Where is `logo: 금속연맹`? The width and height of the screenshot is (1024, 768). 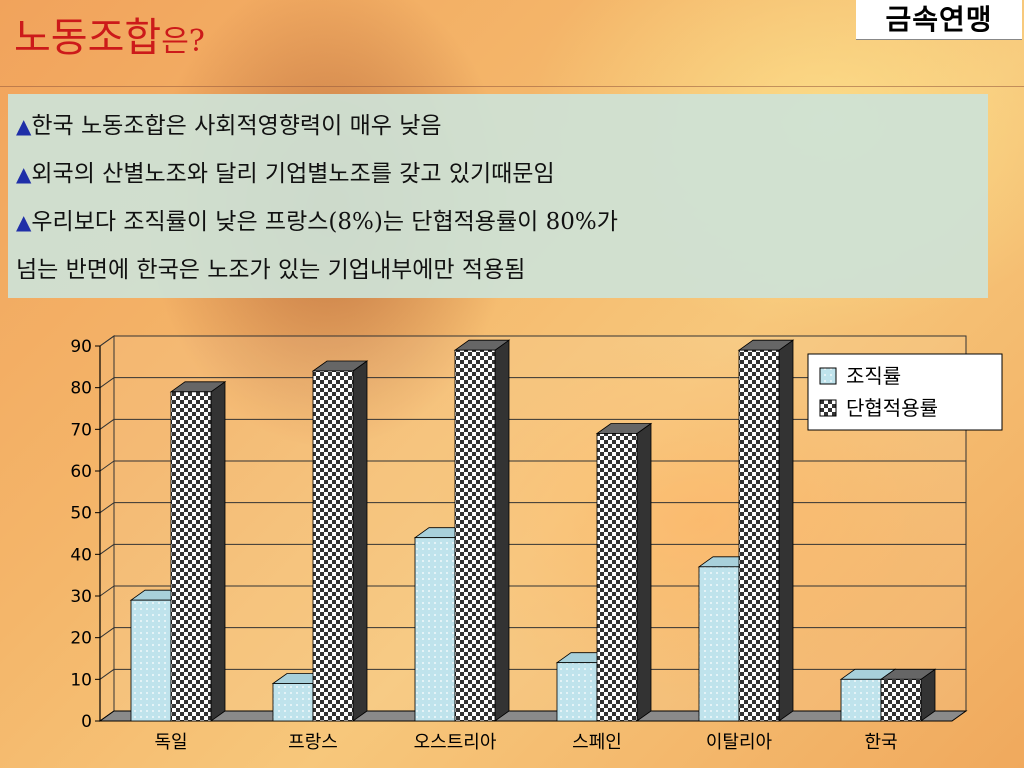
logo: 금속연맹 is located at coordinates (939, 20).